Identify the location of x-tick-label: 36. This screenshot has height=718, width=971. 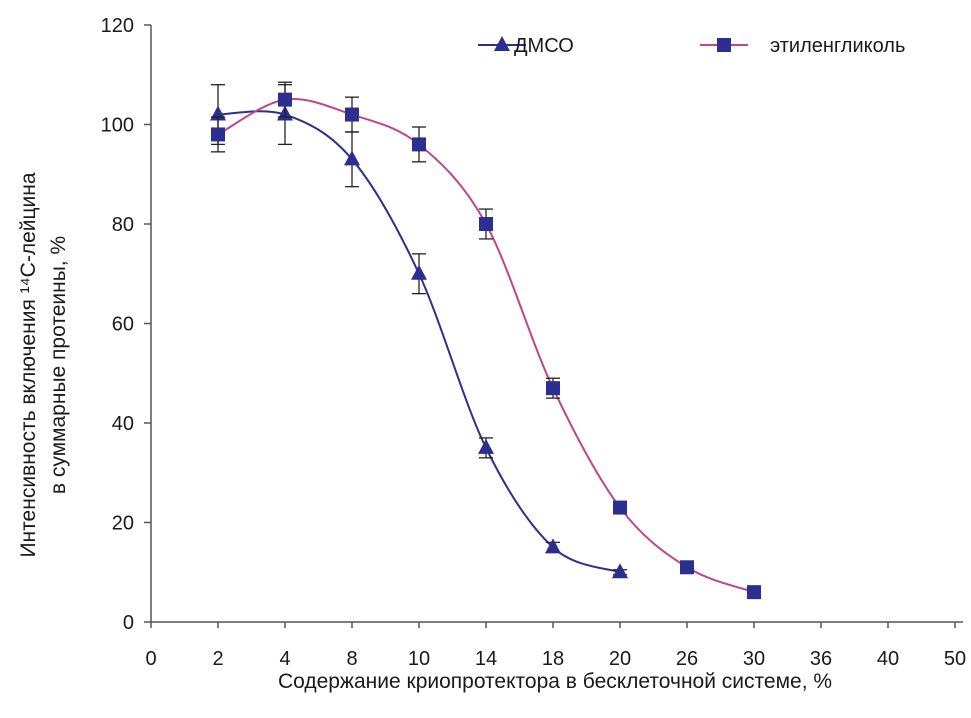
(821, 659).